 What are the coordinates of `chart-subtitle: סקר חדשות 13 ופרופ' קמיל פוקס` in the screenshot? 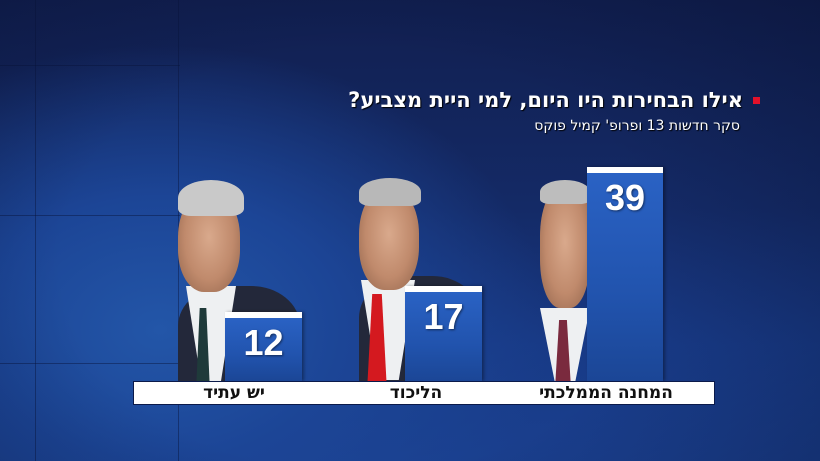 It's located at (637, 126).